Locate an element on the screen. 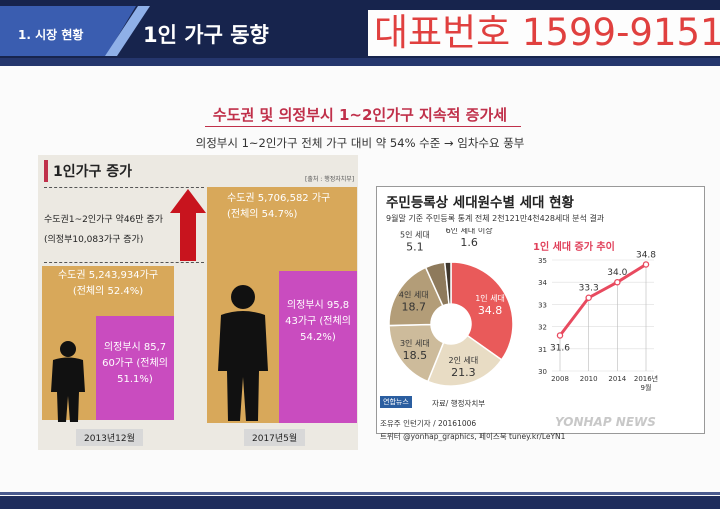 The height and width of the screenshot is (509, 720). donut-slice-label: 1인 세대 is located at coordinates (490, 298).